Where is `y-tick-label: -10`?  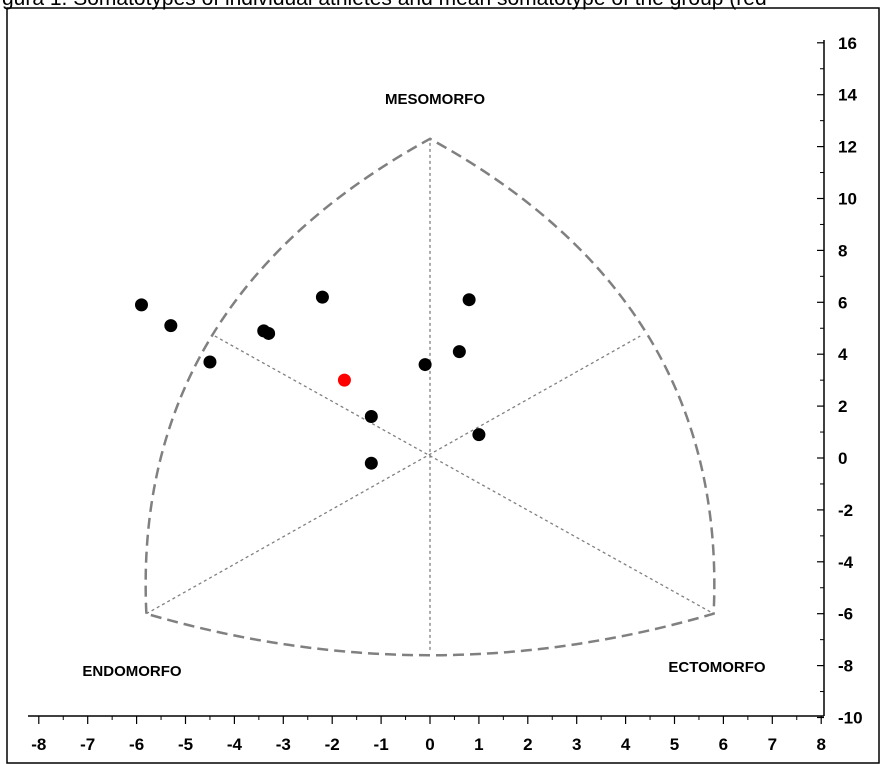
y-tick-label: -10 is located at coordinates (850, 718).